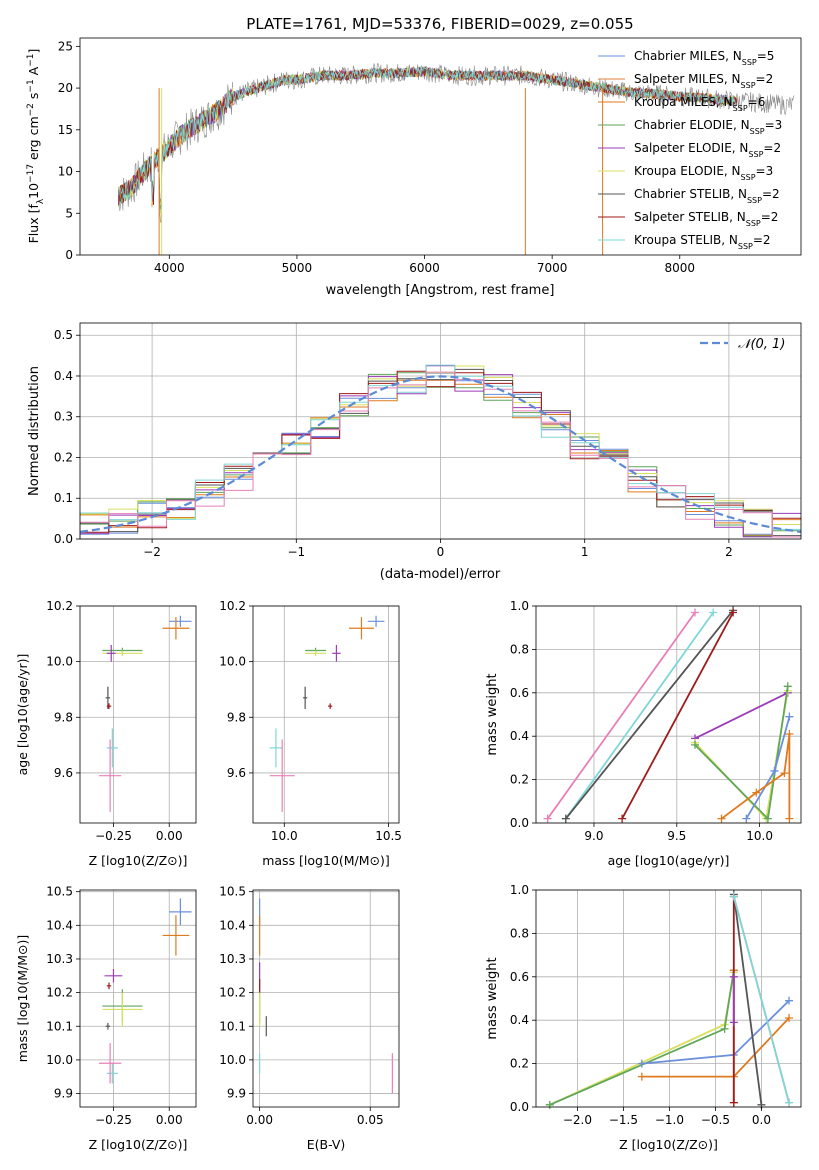 The height and width of the screenshot is (1170, 819). I want to click on x-tick-label: −1.5, so click(623, 1120).